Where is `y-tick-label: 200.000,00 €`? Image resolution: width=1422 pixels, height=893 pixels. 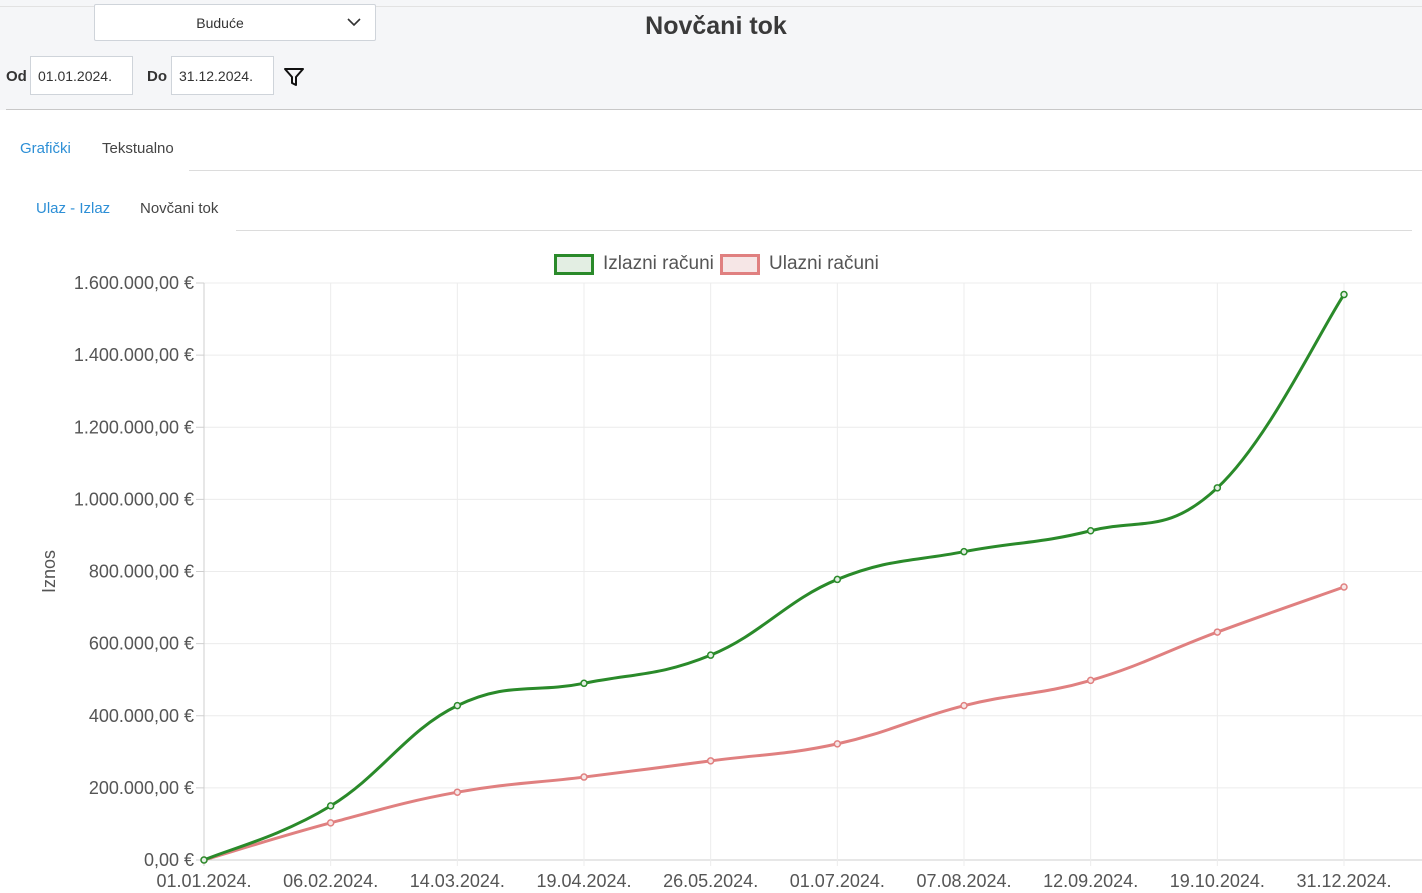
y-tick-label: 200.000,00 € is located at coordinates (141, 788).